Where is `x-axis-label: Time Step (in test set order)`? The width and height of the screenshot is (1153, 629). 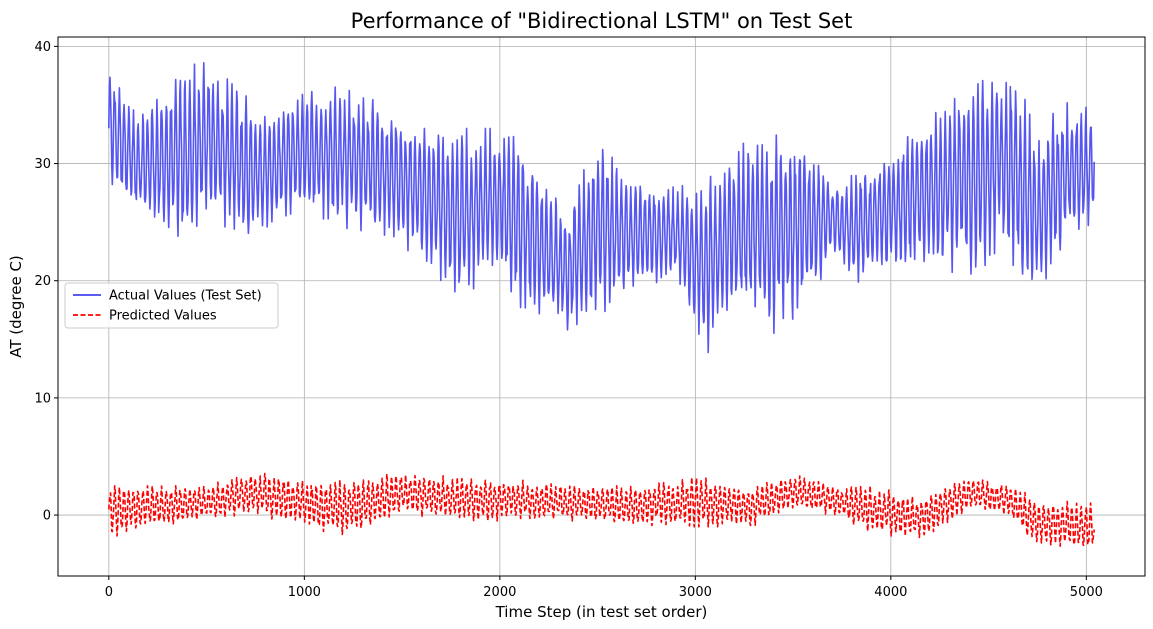
x-axis-label: Time Step (in test set order) is located at coordinates (601, 612).